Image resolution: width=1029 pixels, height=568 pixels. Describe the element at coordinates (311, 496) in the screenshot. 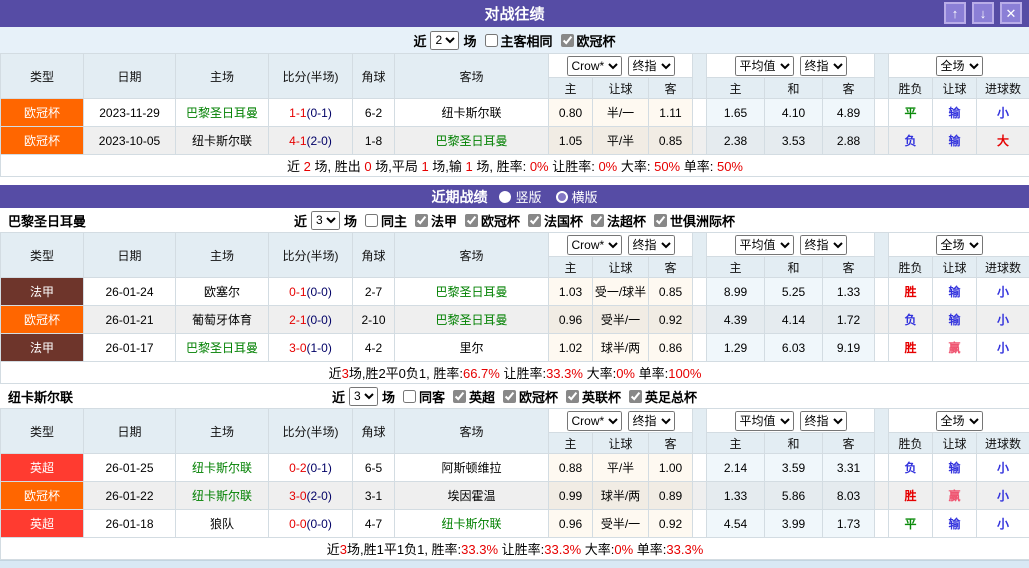

I see `score-cell: 3-0(2-0)` at that location.